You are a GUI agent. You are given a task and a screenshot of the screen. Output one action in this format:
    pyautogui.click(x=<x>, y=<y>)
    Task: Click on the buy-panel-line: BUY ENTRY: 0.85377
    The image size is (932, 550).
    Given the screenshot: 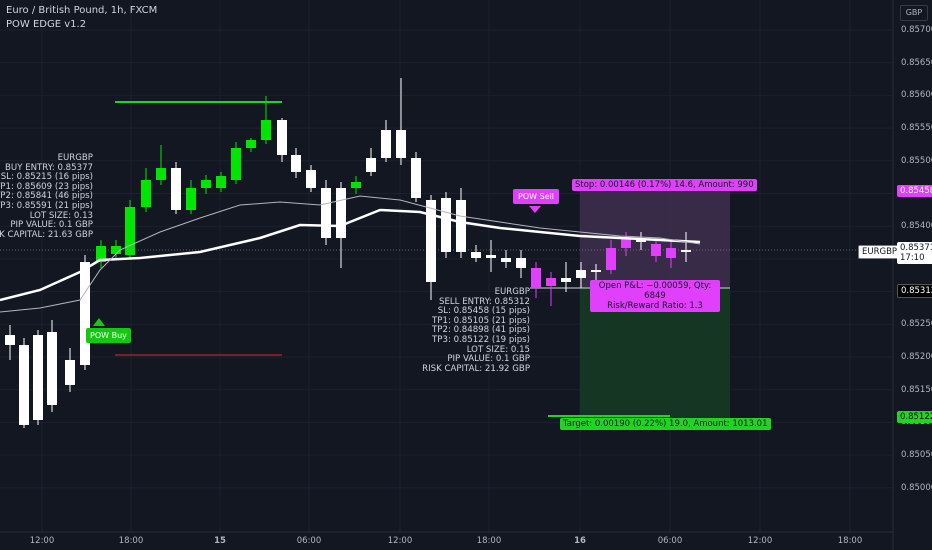 What is the action you would take?
    pyautogui.click(x=49, y=167)
    